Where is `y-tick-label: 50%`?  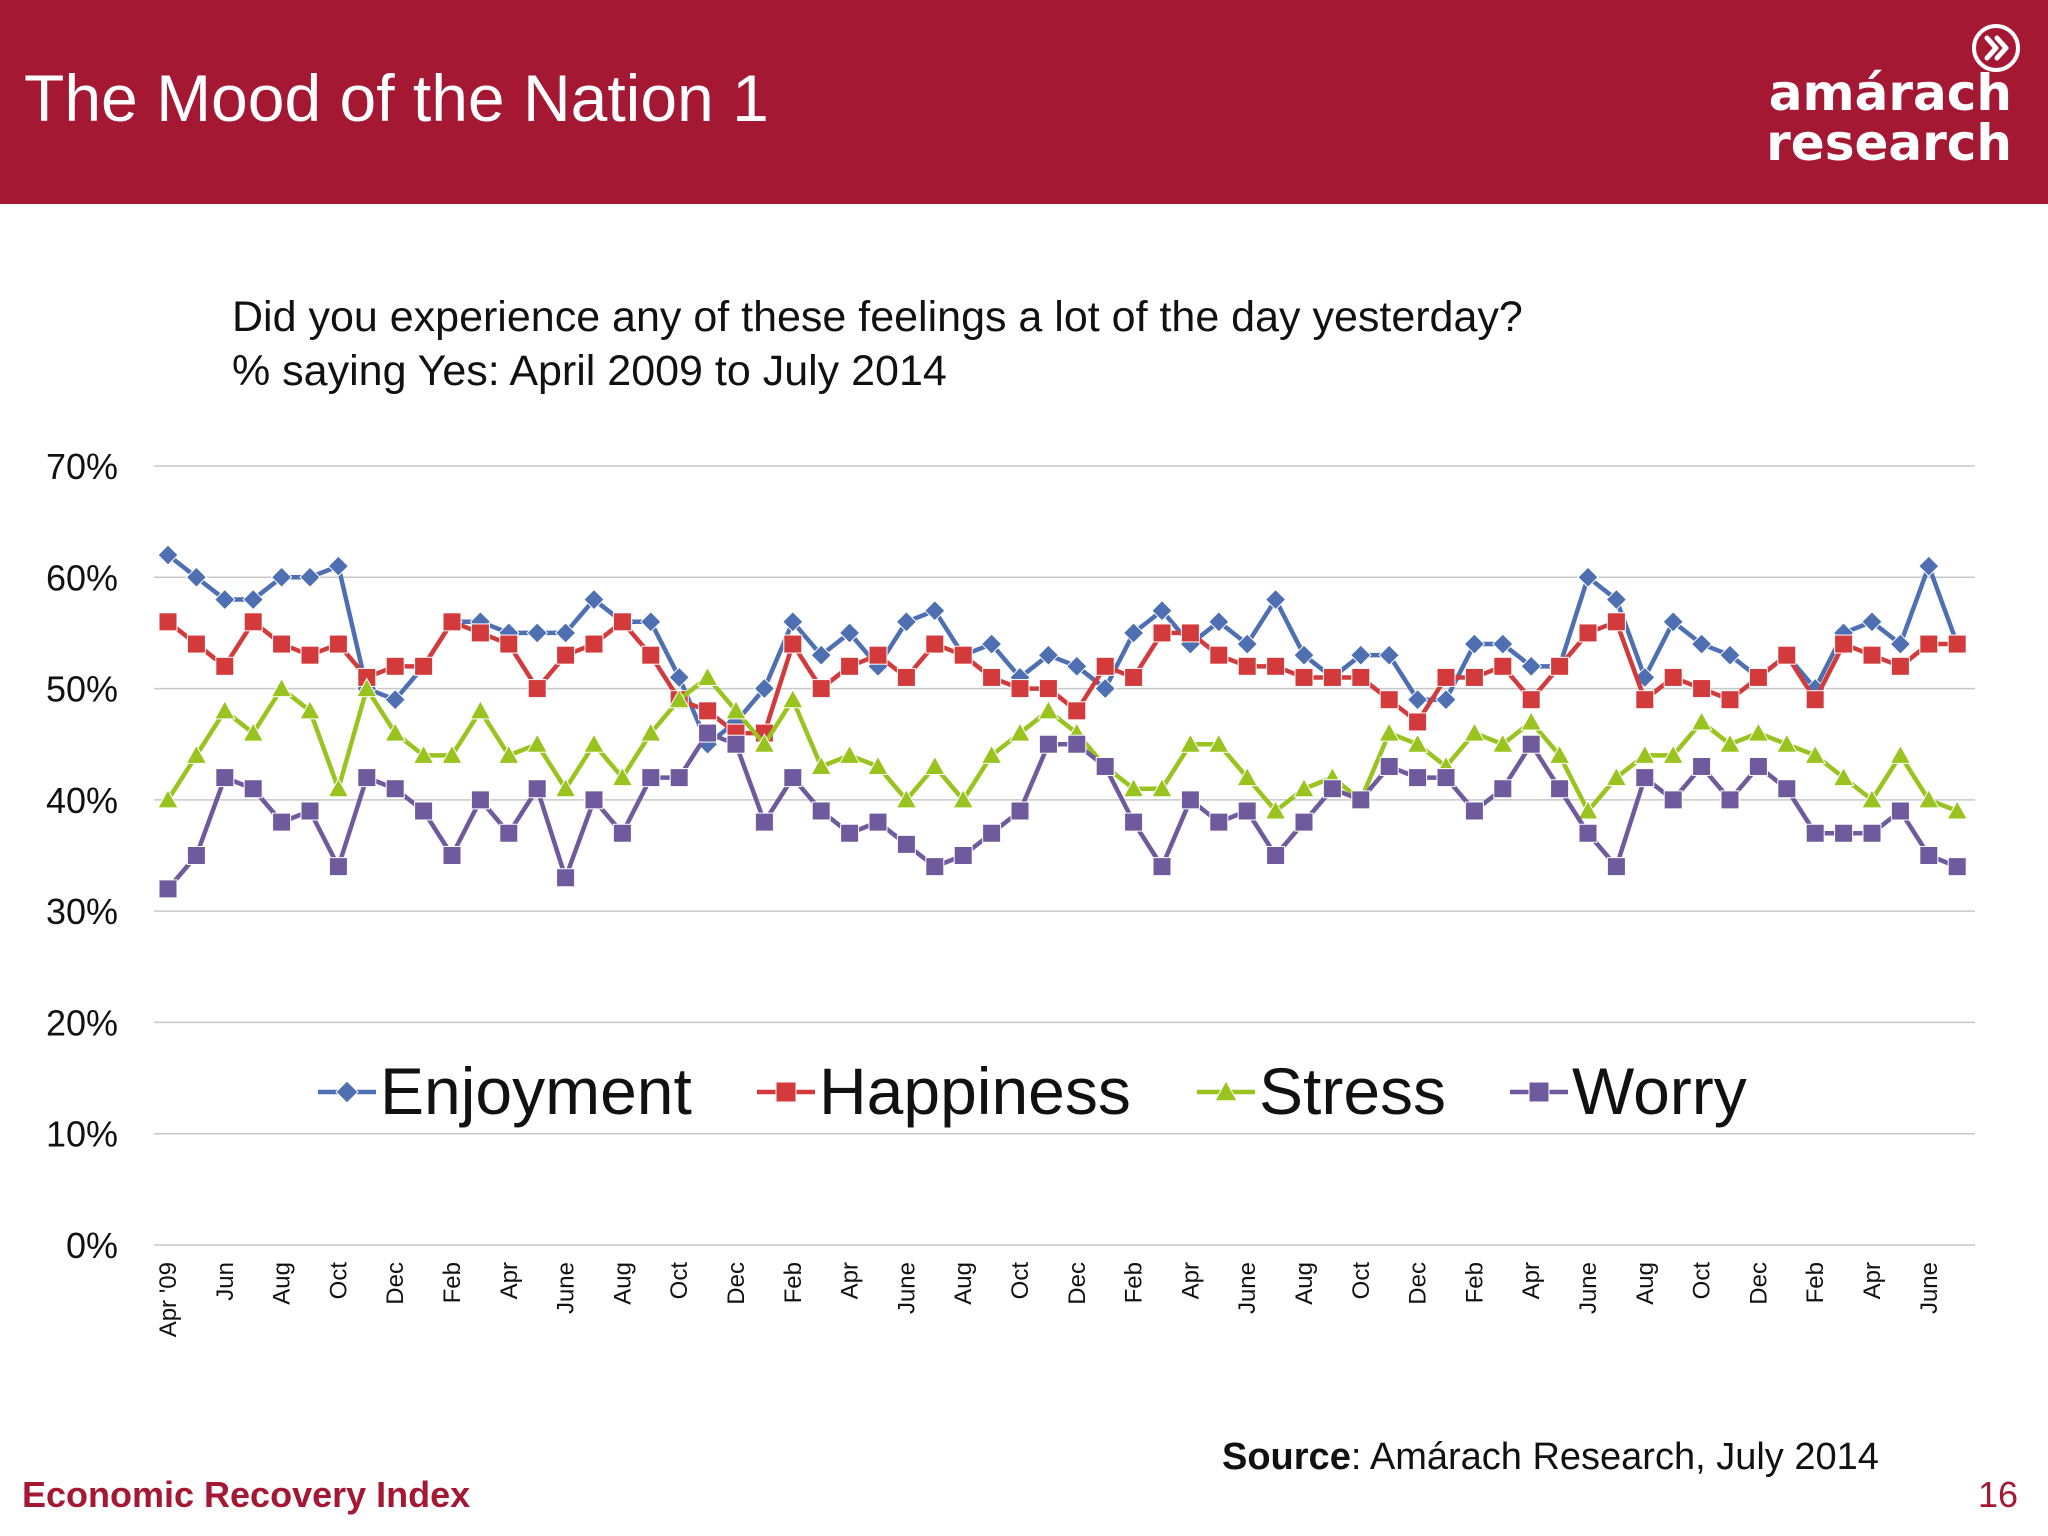
y-tick-label: 50% is located at coordinates (82, 689).